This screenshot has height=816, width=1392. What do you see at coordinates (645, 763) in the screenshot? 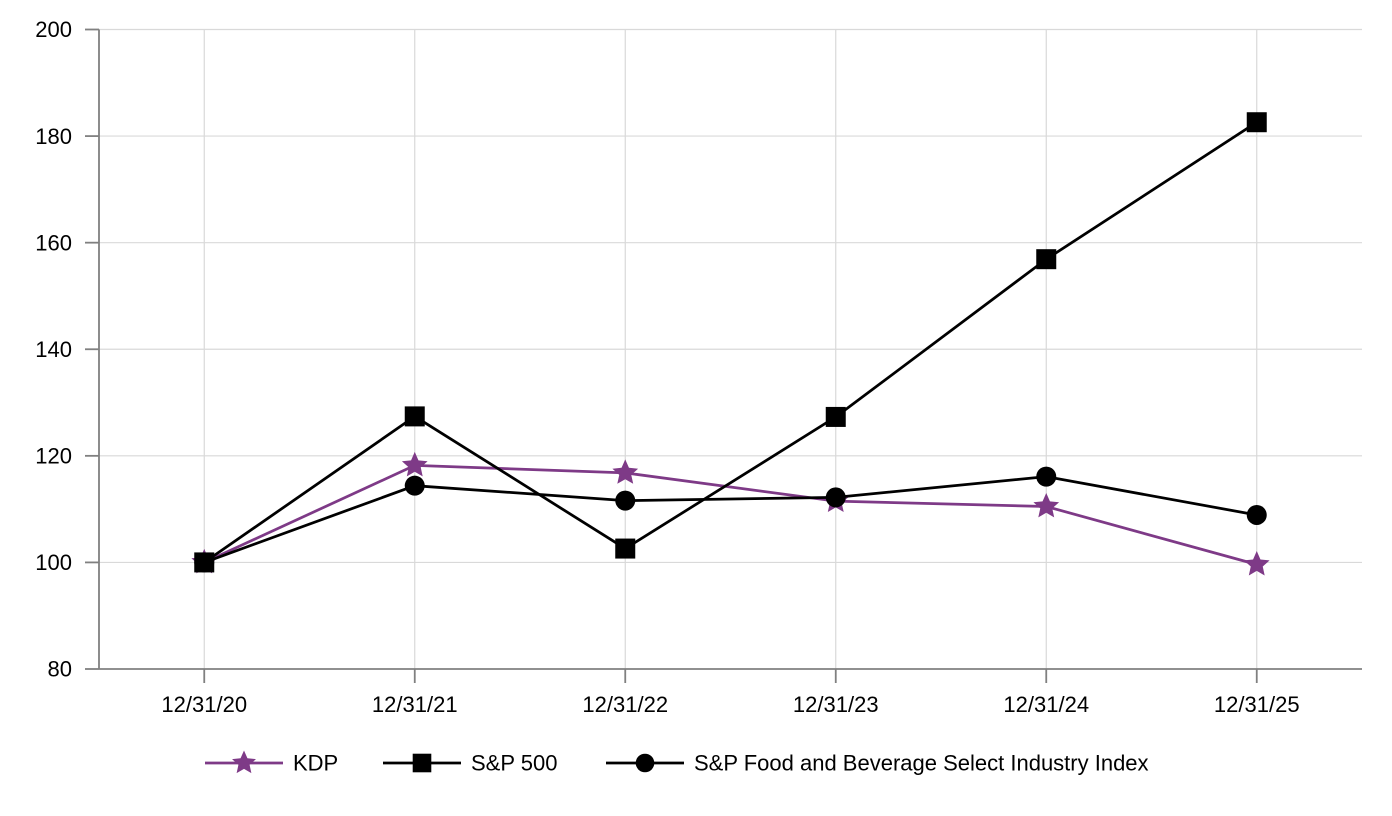
I see `legend-marker-circle-icon` at bounding box center [645, 763].